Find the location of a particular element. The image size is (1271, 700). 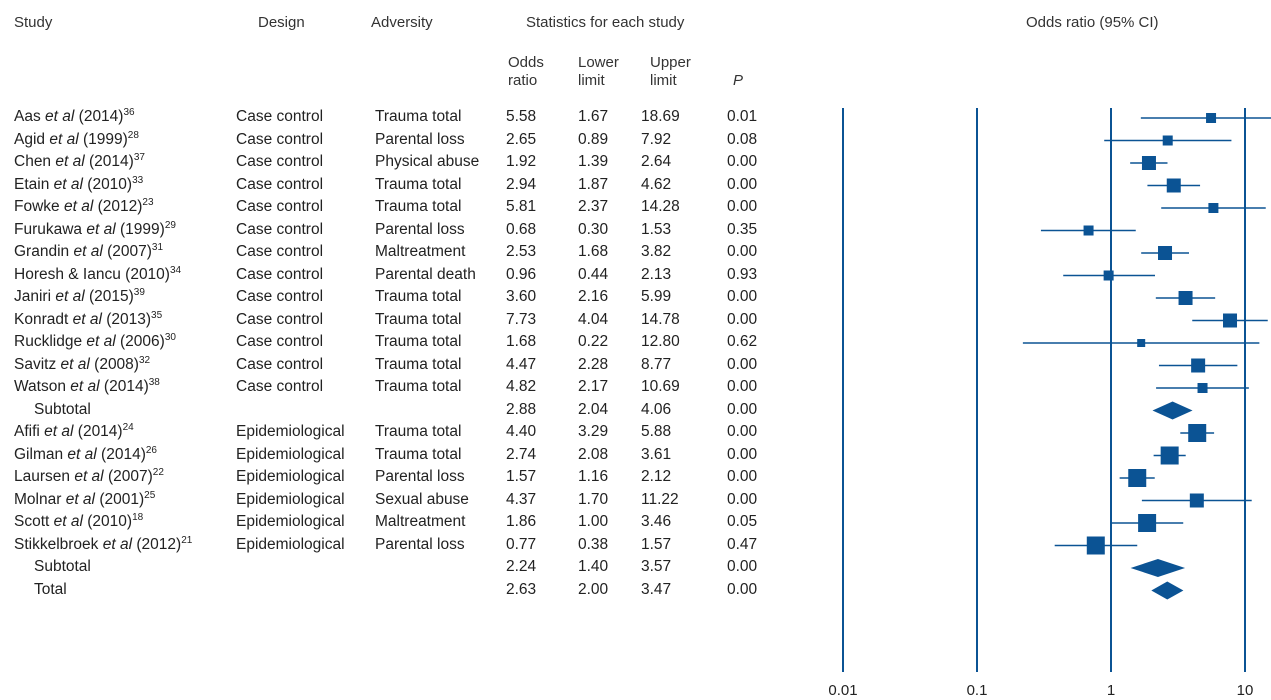

study-reference: 29 is located at coordinates (170, 225).